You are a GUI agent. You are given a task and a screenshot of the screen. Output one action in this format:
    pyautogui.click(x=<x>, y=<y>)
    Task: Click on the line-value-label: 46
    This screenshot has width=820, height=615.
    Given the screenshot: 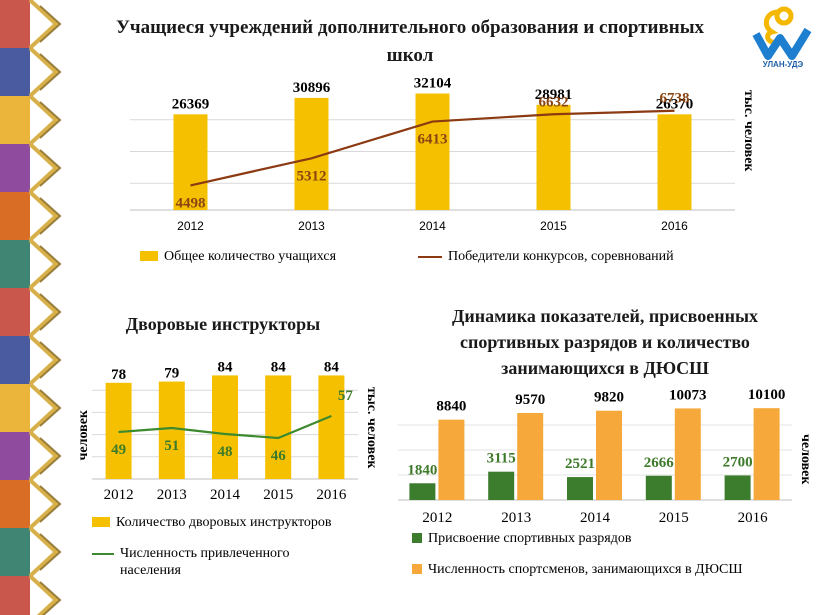 What is the action you would take?
    pyautogui.click(x=279, y=456)
    